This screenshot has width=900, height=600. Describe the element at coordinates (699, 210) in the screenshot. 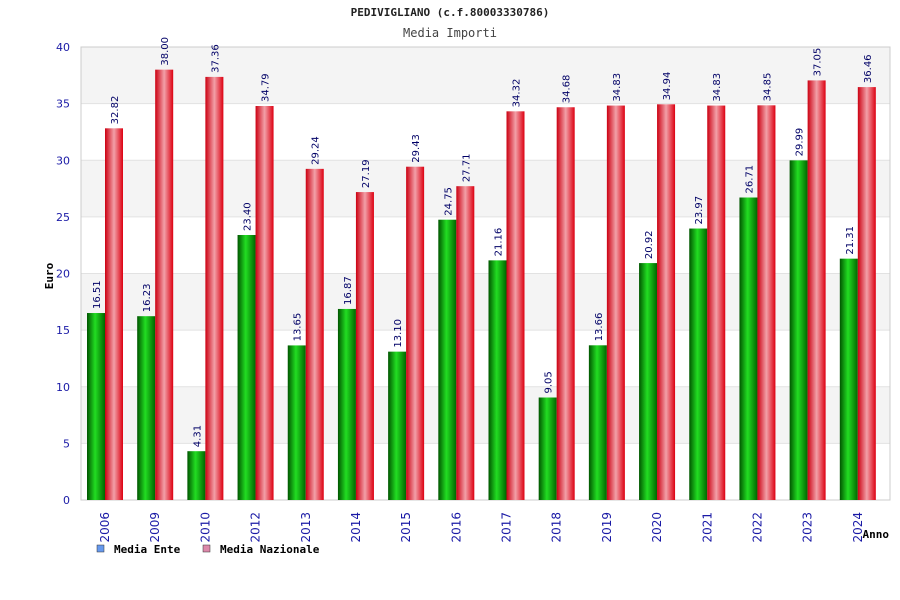

I see `data-label: 23.97` at that location.